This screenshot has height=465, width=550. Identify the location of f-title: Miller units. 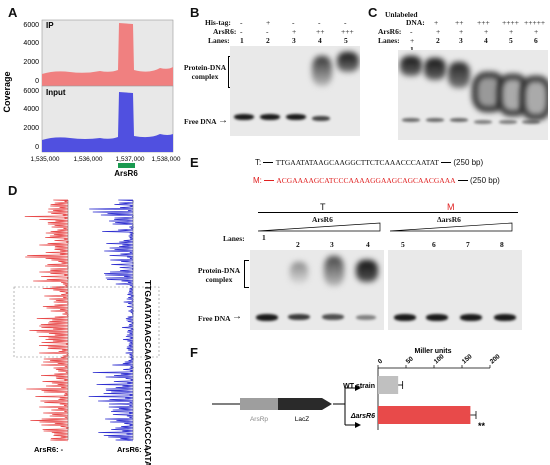
(433, 351).